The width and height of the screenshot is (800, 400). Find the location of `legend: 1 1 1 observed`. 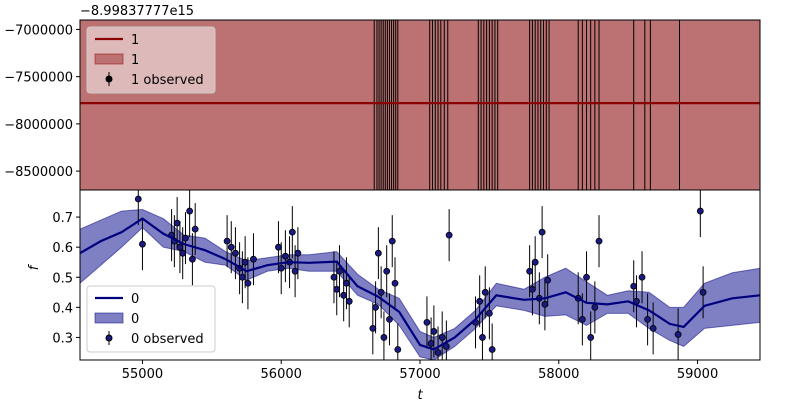

legend: 1 1 1 observed is located at coordinates (151, 60).